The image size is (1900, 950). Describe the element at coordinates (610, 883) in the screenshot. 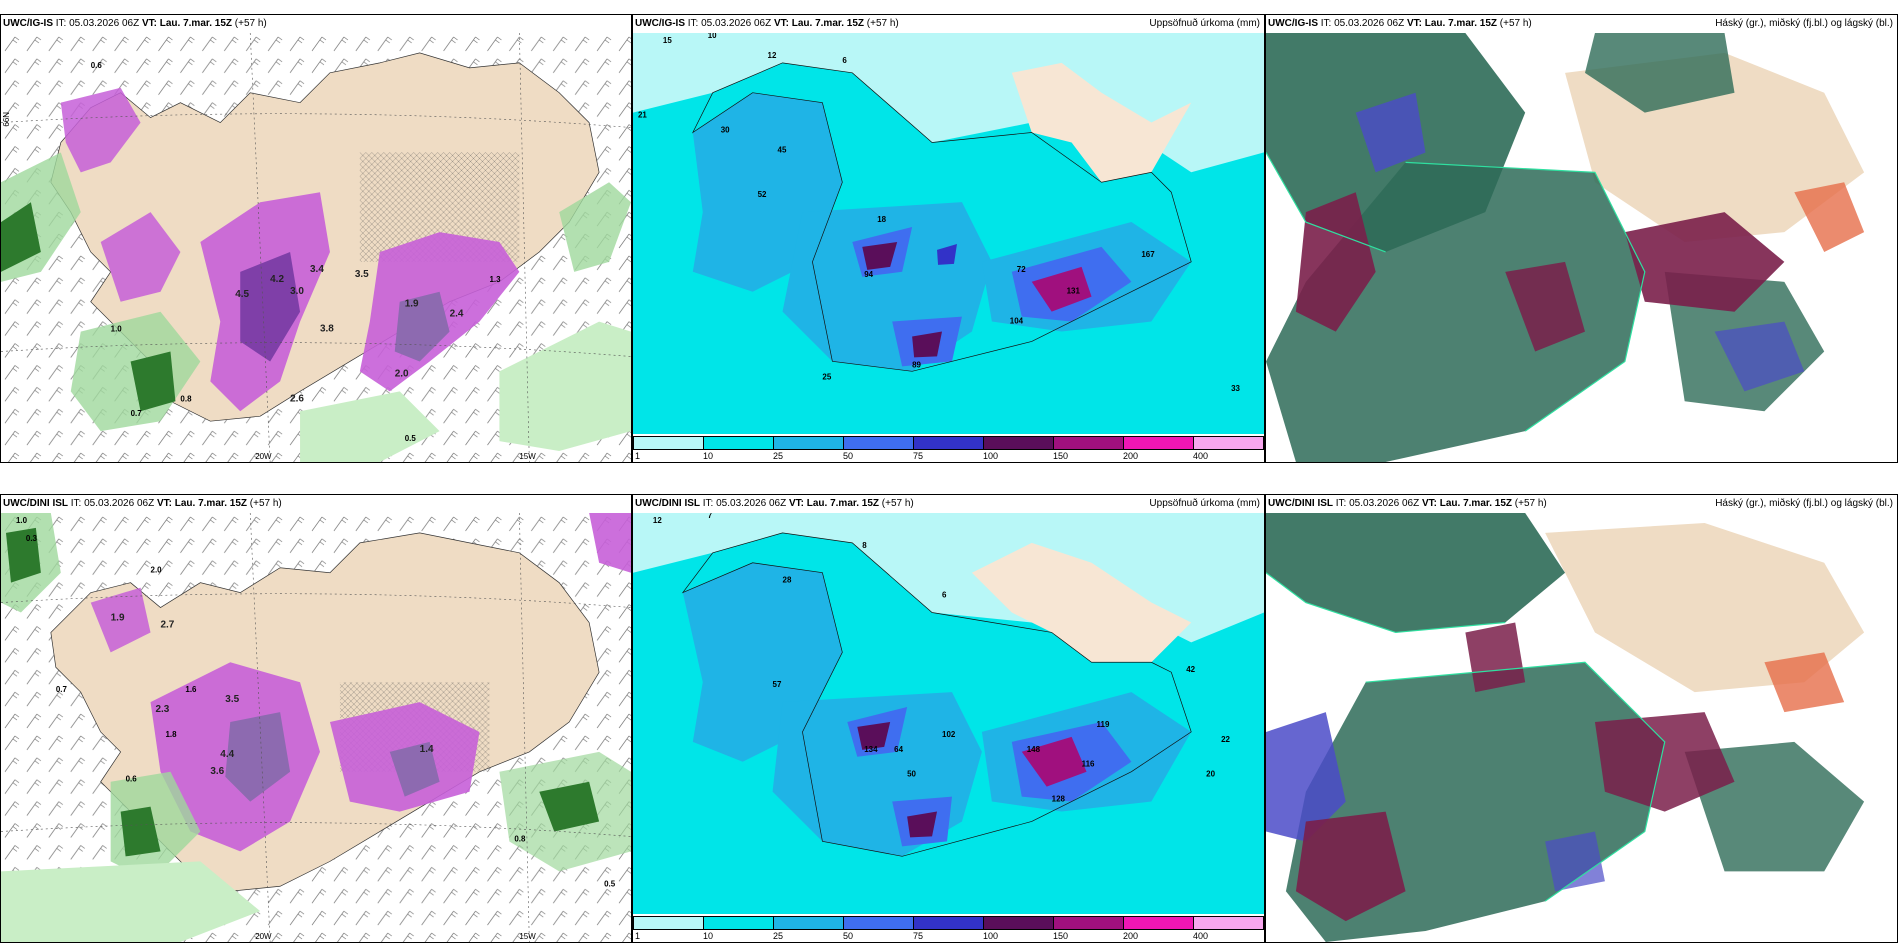

I see `wind-value: 0.5` at that location.